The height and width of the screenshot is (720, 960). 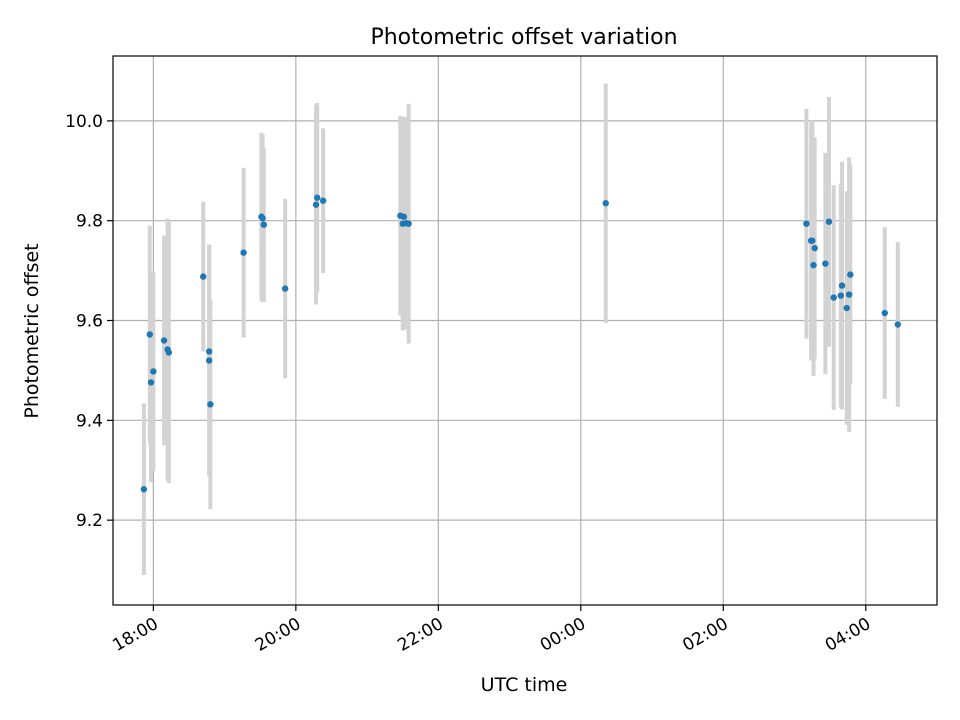 I want to click on y-tick-label: 9.2, so click(x=89, y=521).